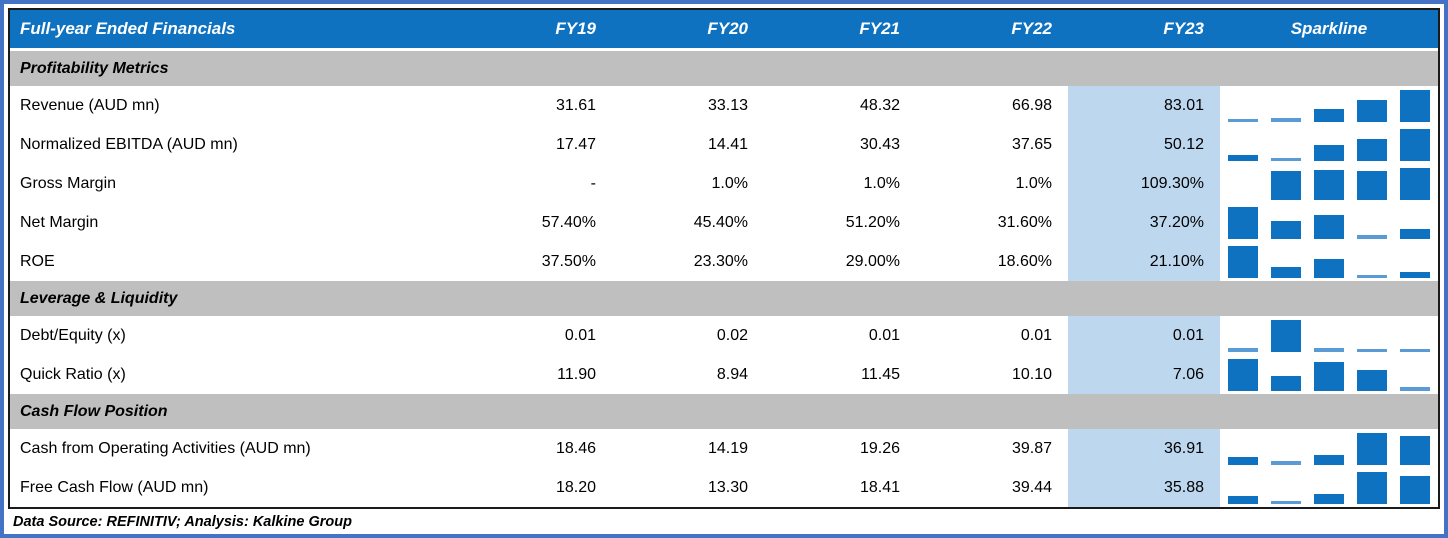  Describe the element at coordinates (879, 487) in the screenshot. I see `value-cell-fy21: 18.41` at that location.